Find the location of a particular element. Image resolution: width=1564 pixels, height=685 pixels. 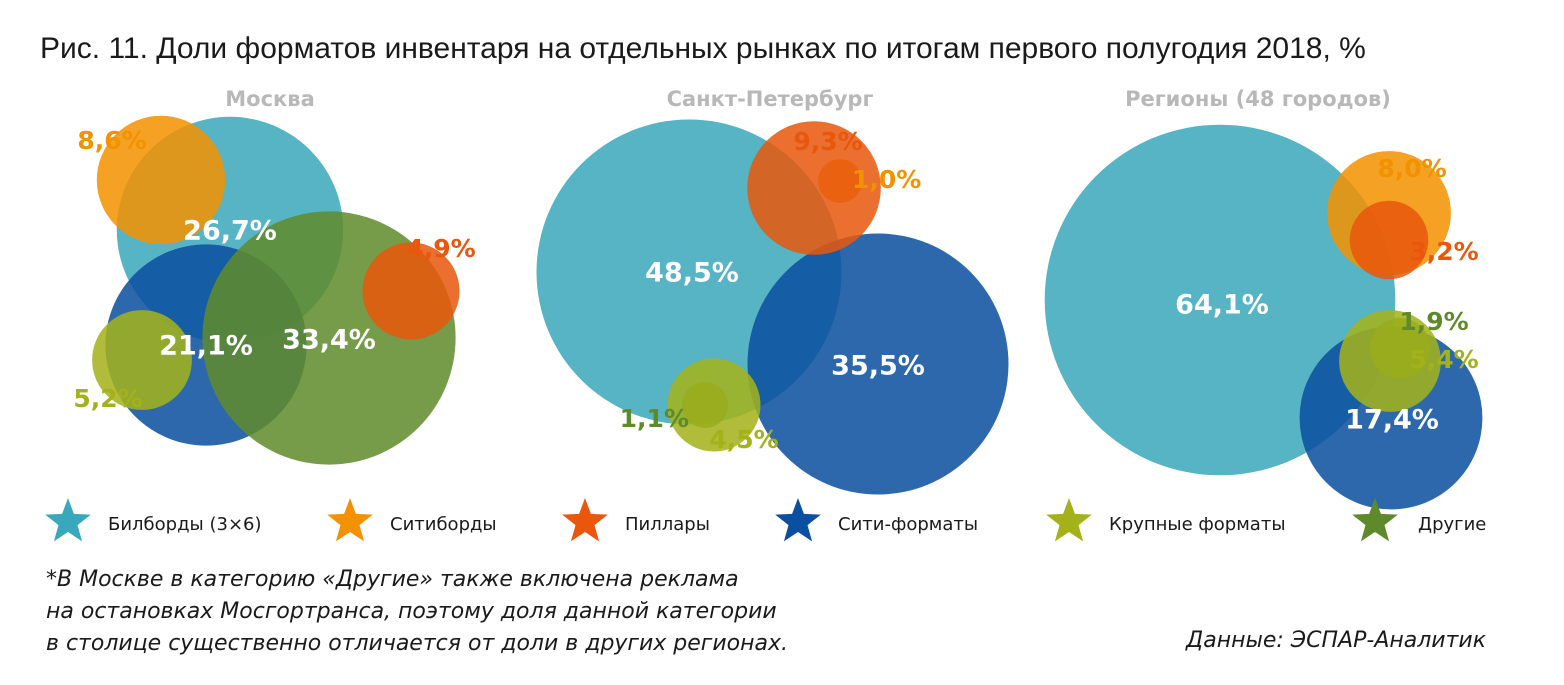

data-label-large: 4,5% is located at coordinates (743, 439).